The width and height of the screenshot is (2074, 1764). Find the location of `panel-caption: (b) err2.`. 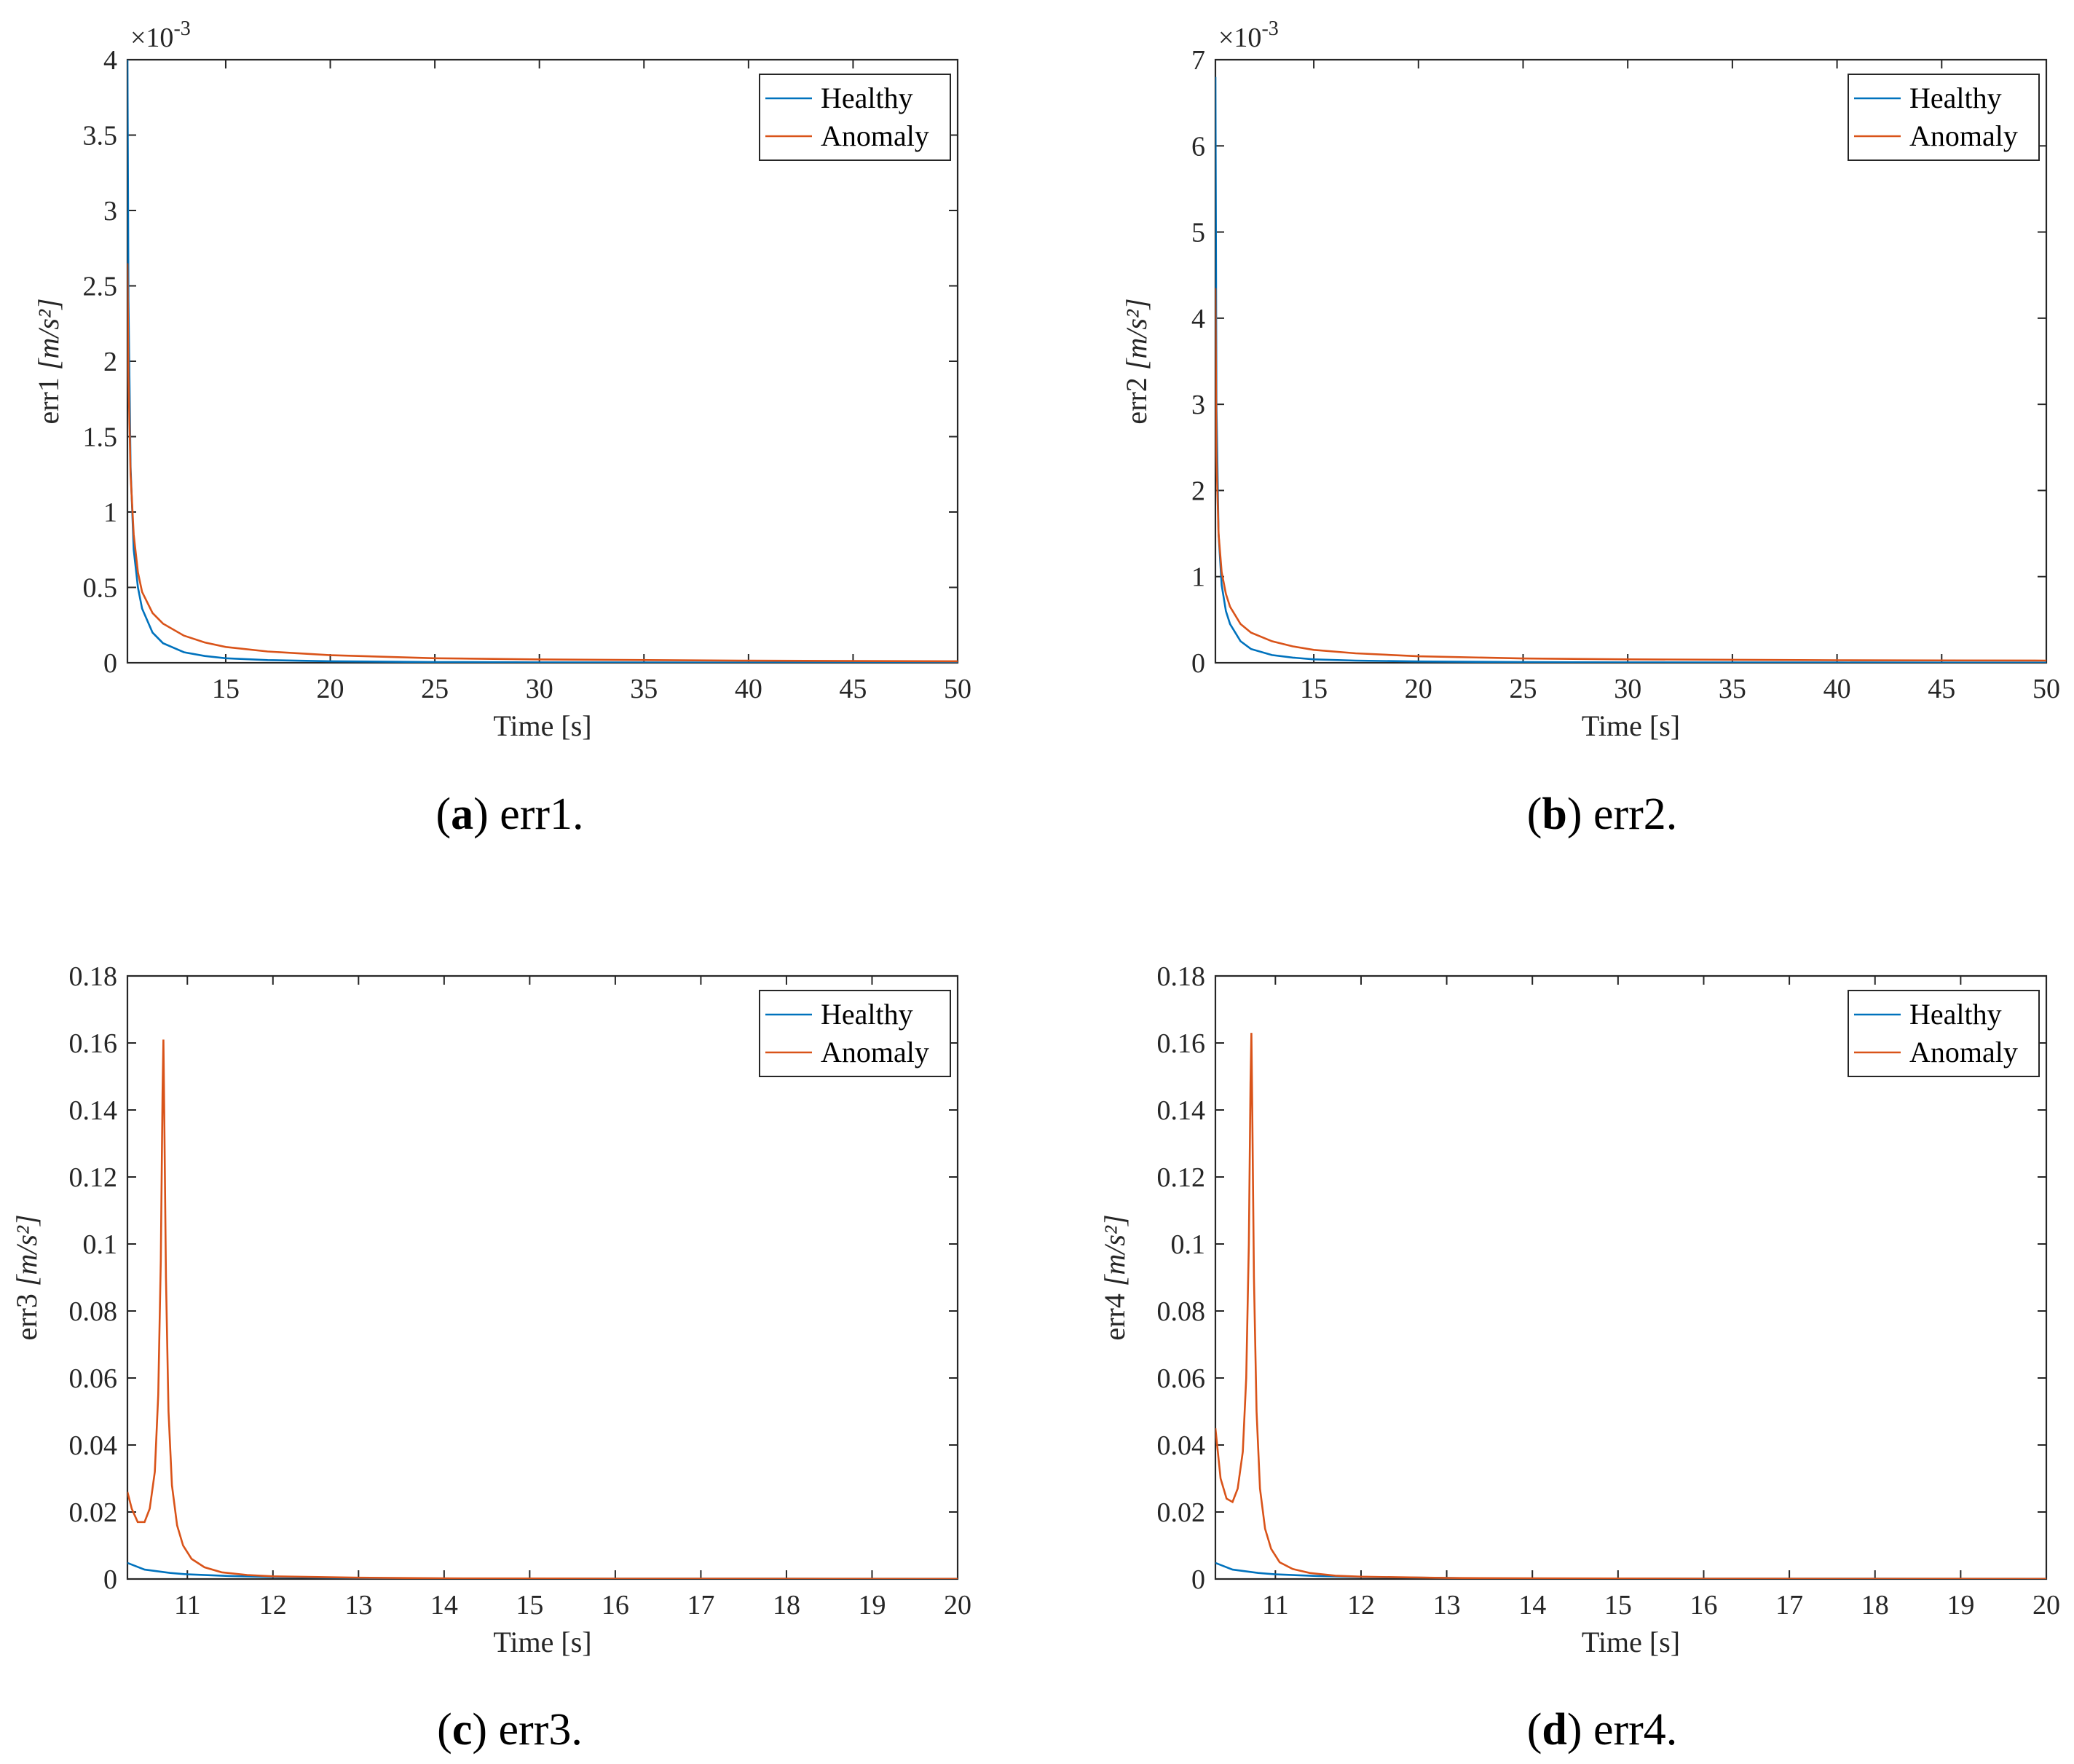

panel-caption: (b) err2. is located at coordinates (1602, 814).